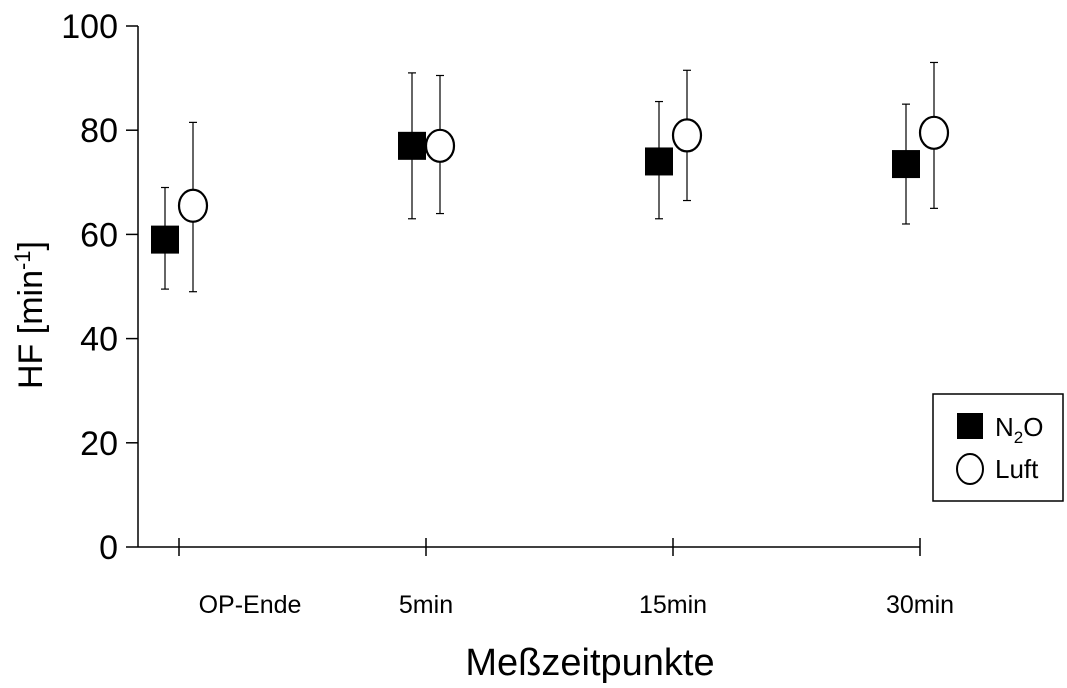 The image size is (1067, 688). What do you see at coordinates (673, 605) in the screenshot?
I see `x-tick-label: 15min` at bounding box center [673, 605].